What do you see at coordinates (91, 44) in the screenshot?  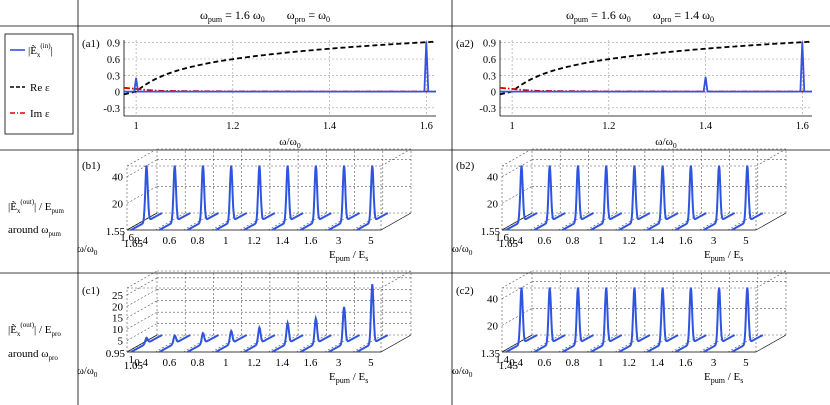 I see `panel-label-a1: (a1)` at bounding box center [91, 44].